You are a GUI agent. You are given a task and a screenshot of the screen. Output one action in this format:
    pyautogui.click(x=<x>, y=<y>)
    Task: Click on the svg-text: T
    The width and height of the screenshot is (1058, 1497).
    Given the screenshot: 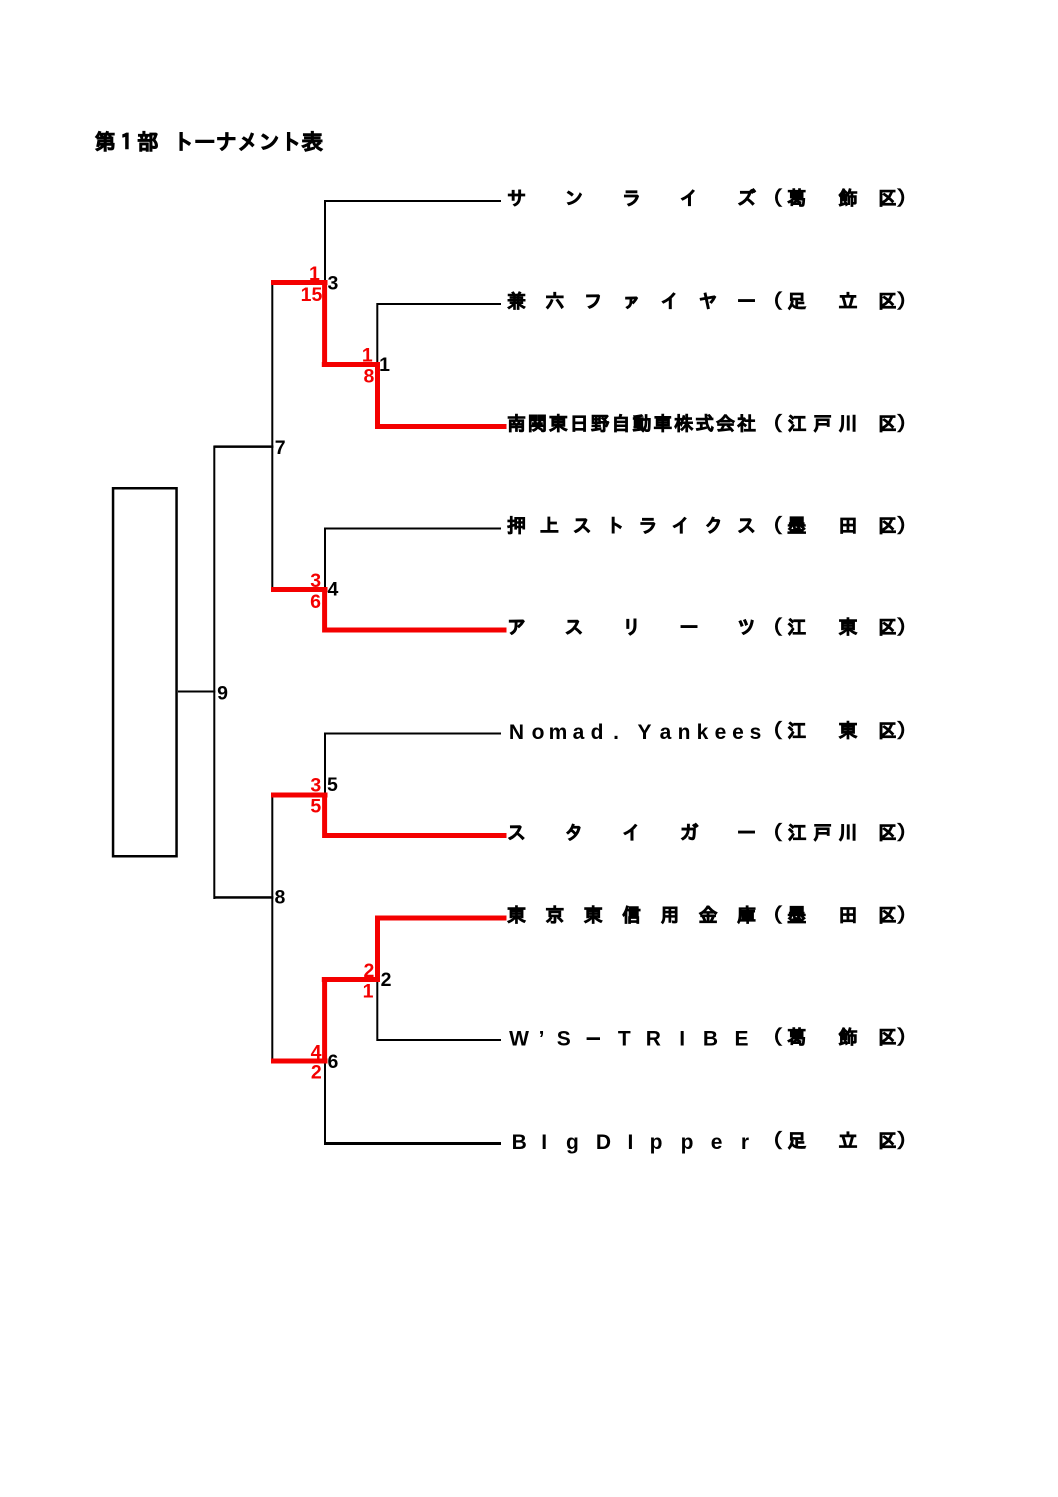 What is the action you would take?
    pyautogui.click(x=624, y=1039)
    